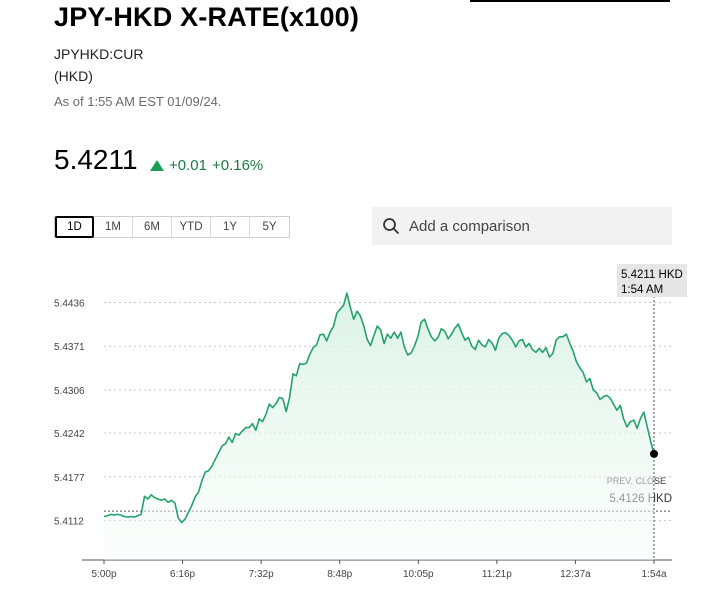 This screenshot has width=728, height=606. Describe the element at coordinates (69, 478) in the screenshot. I see `y-tick-label: 5.4177` at that location.